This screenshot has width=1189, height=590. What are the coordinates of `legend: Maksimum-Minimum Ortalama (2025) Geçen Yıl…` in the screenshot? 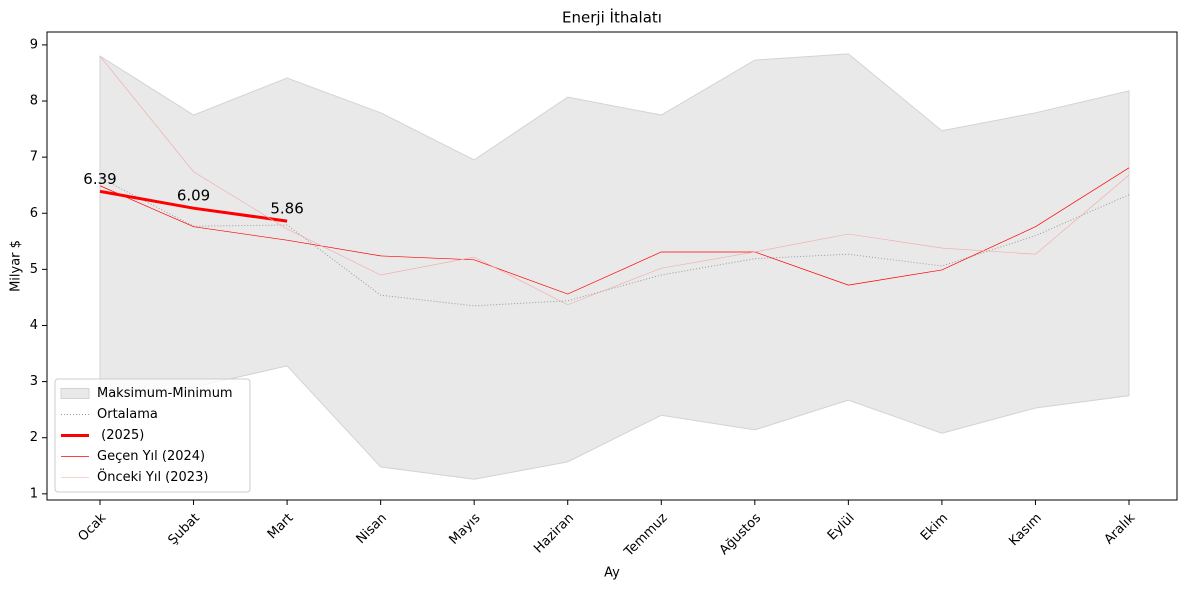 It's located at (152, 435).